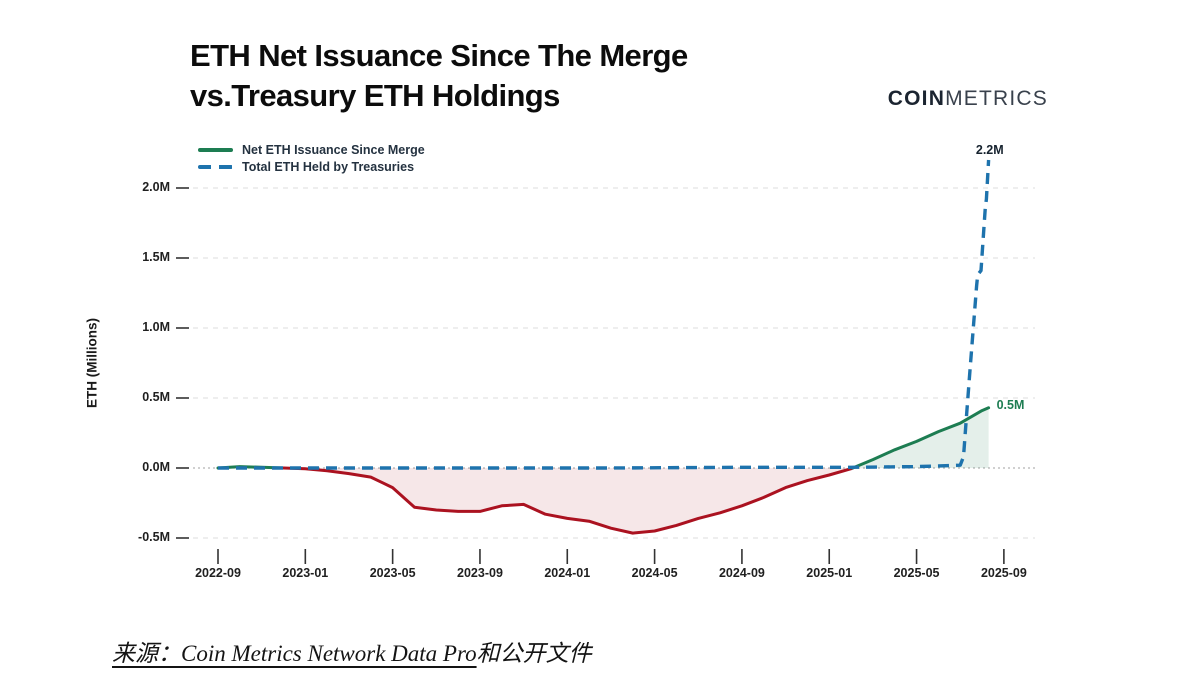  What do you see at coordinates (305, 573) in the screenshot?
I see `x-axis-label: 2023-01` at bounding box center [305, 573].